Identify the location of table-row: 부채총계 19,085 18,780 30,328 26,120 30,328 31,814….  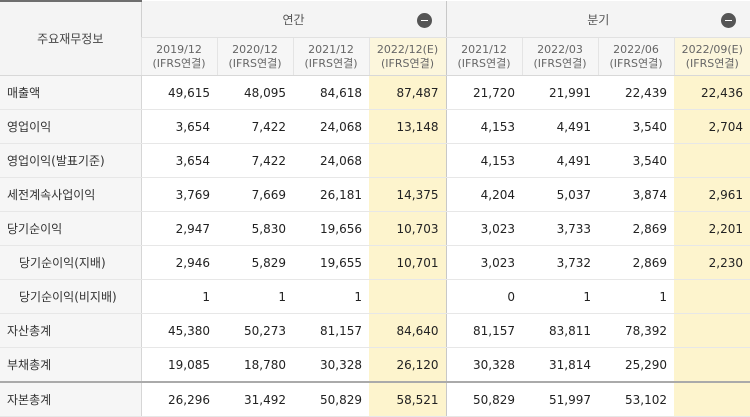
(375, 365).